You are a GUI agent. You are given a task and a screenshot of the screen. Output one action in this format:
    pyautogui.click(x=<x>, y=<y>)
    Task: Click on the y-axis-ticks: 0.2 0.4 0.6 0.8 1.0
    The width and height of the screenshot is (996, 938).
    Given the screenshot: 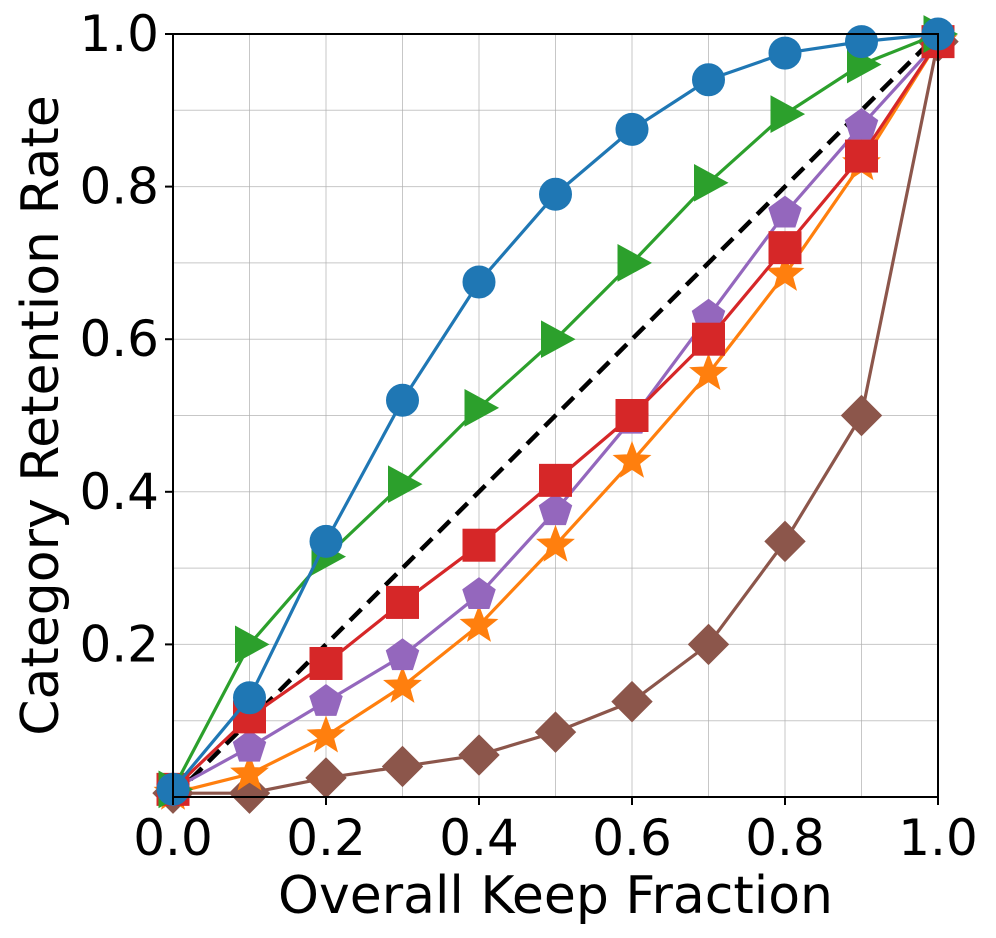 What is the action you would take?
    pyautogui.click(x=126, y=339)
    